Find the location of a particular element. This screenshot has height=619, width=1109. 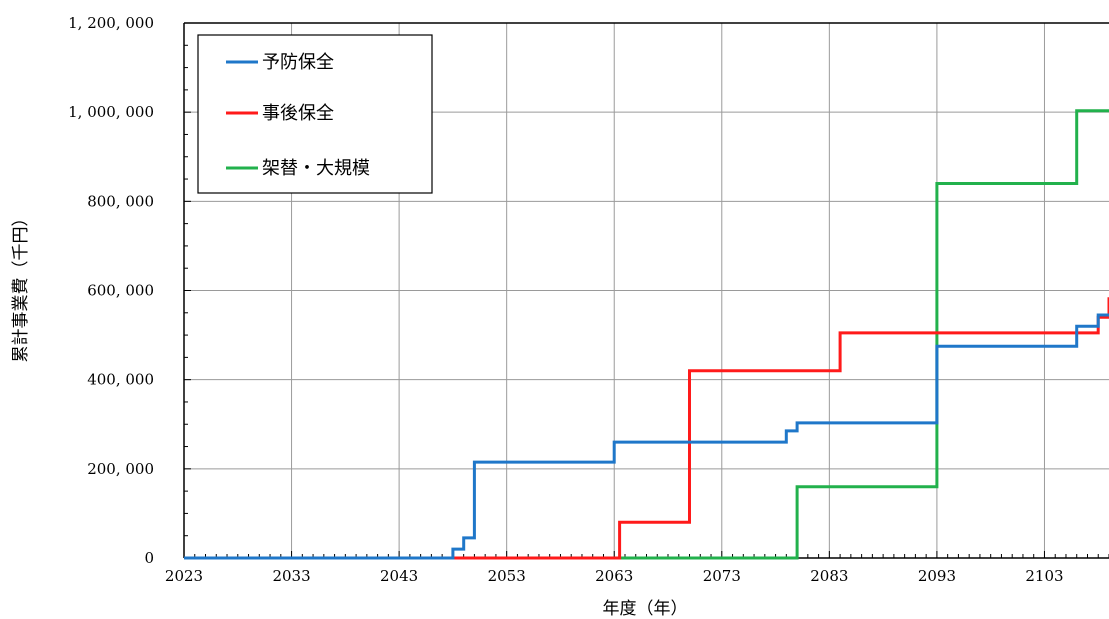

y-tick-label: 1, 200, 000 is located at coordinates (111, 23).